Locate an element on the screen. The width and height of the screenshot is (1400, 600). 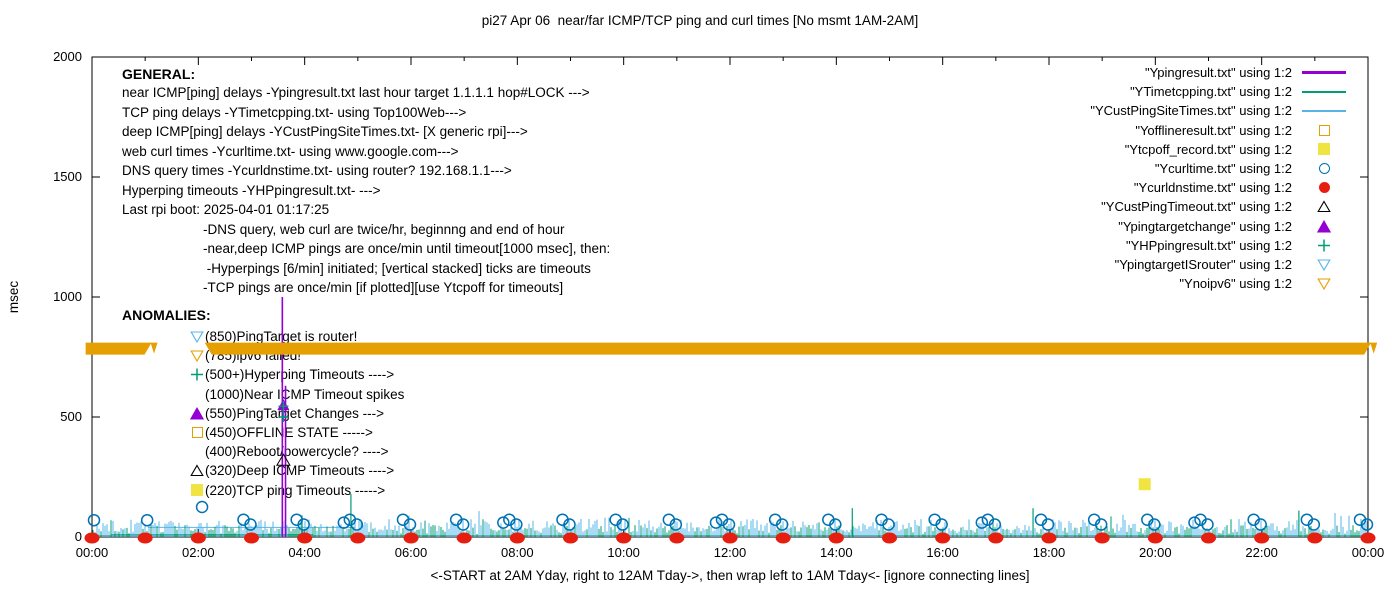
anomaly-text: (500+)Hyperping Timeouts ----> is located at coordinates (300, 375).